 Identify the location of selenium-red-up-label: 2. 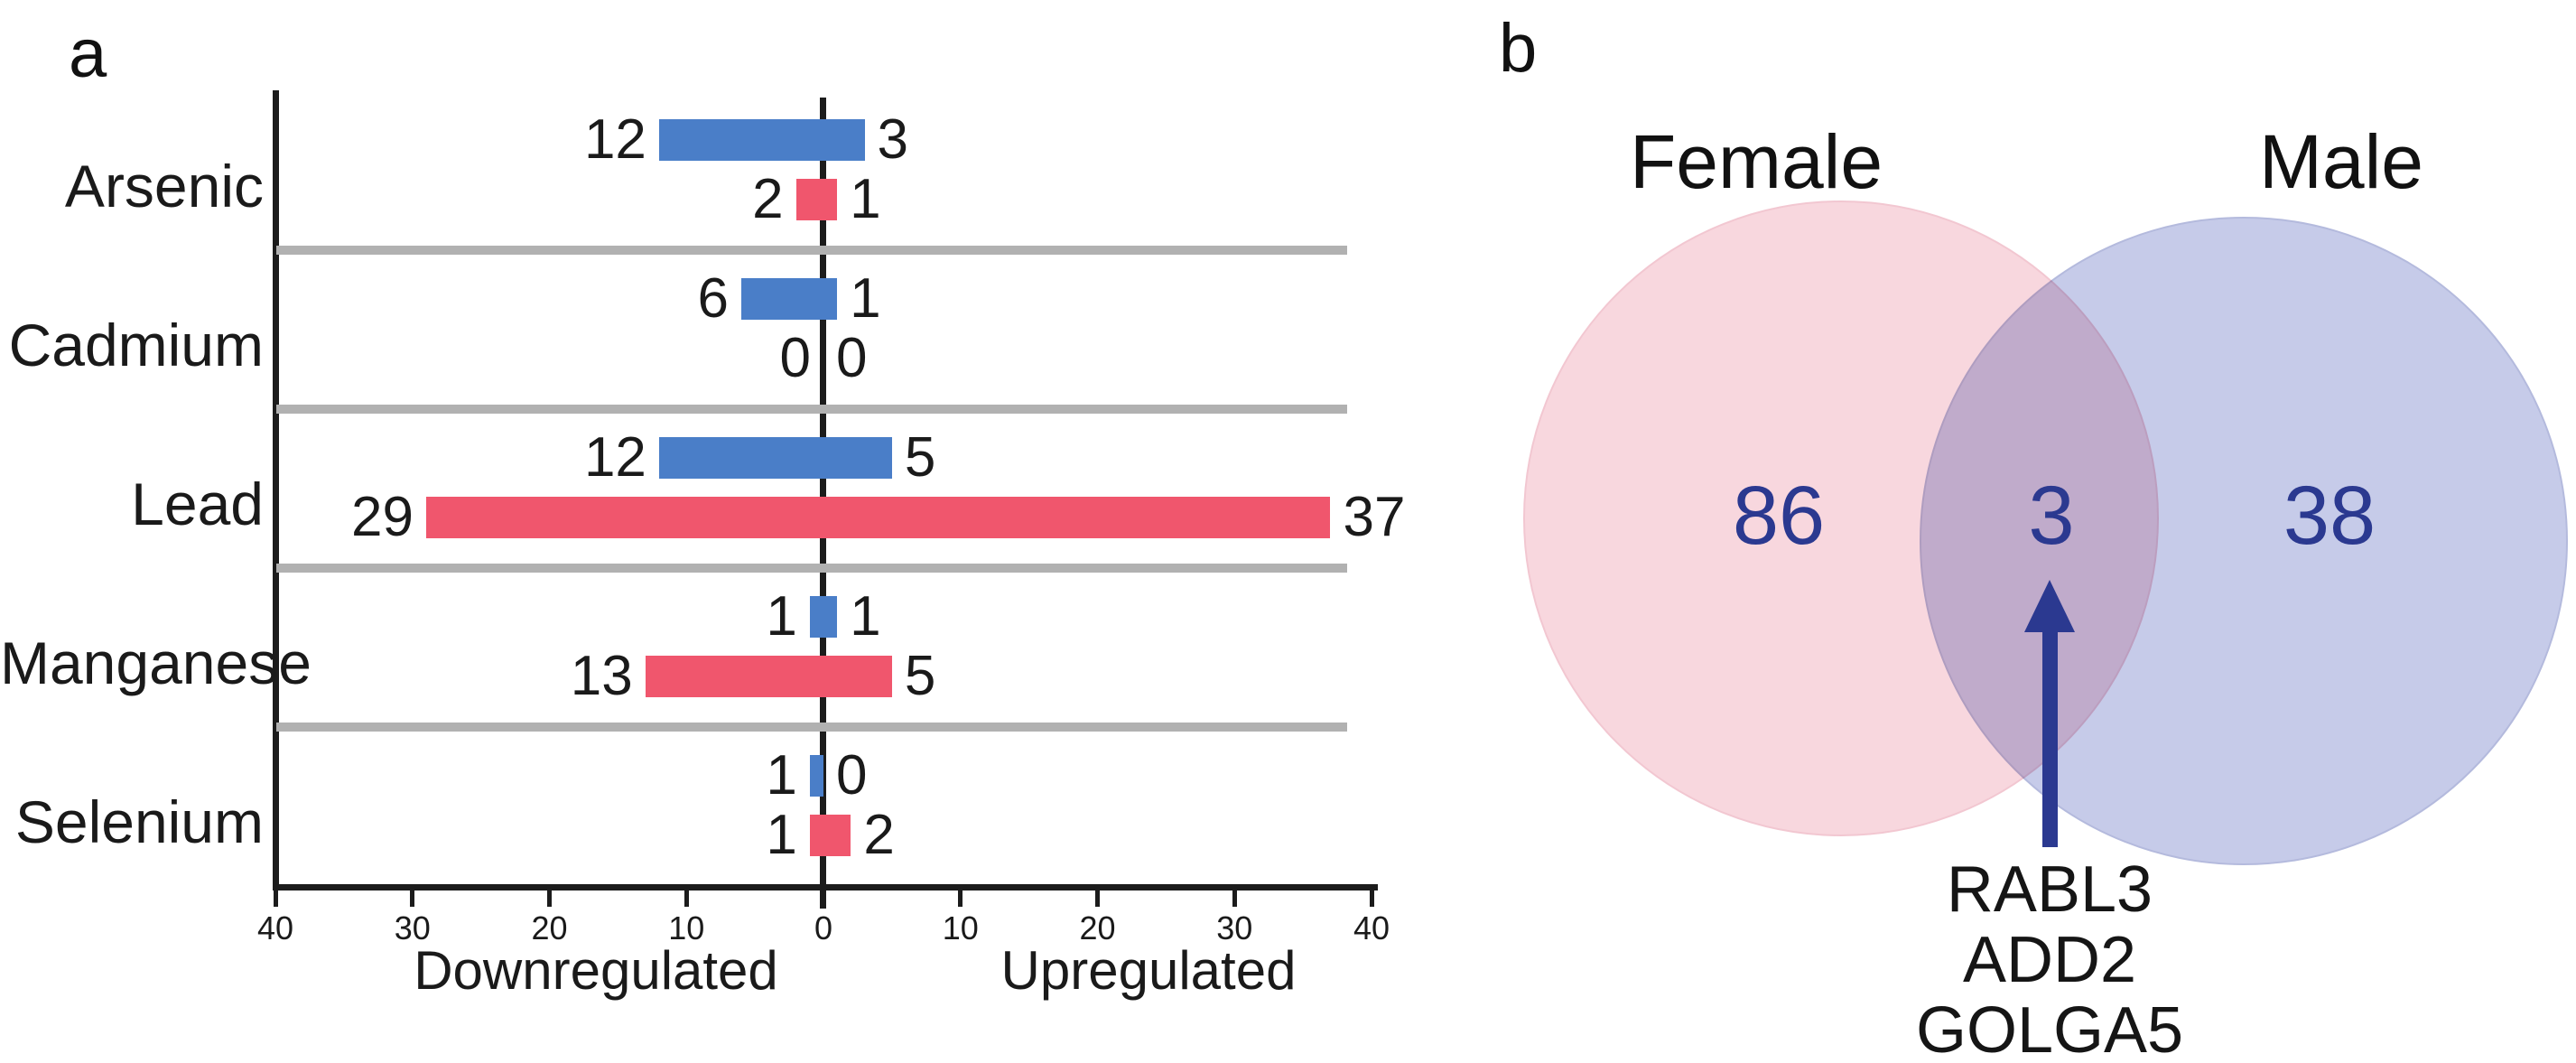
(879, 835).